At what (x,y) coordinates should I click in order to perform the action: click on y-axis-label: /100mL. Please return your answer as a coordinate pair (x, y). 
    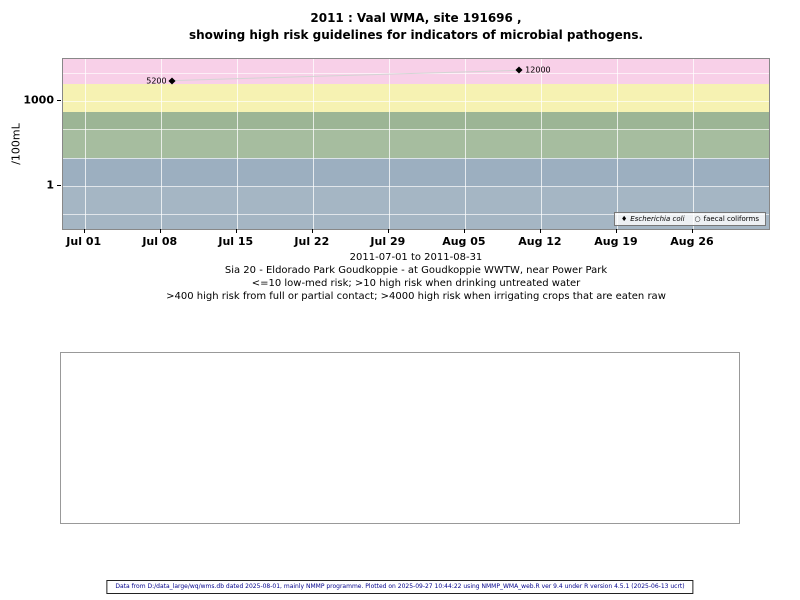
    Looking at the image, I should click on (16, 144).